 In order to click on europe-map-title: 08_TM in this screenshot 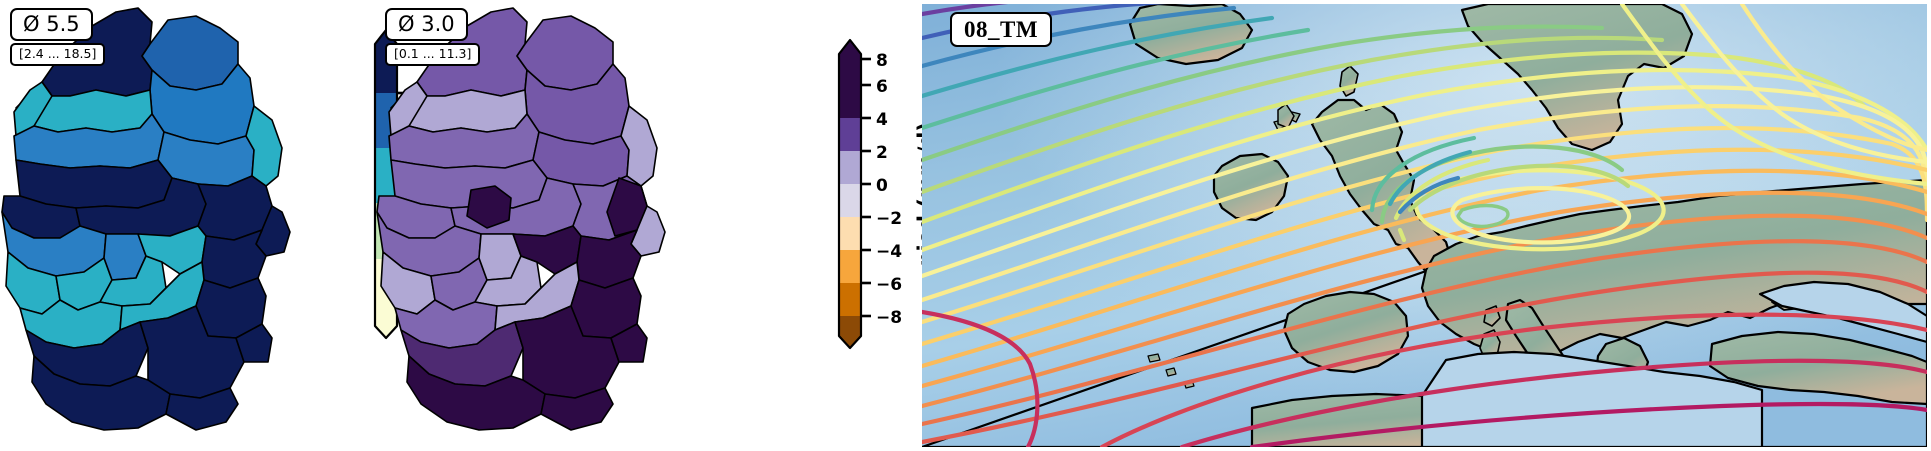, I will do `click(1001, 29)`.